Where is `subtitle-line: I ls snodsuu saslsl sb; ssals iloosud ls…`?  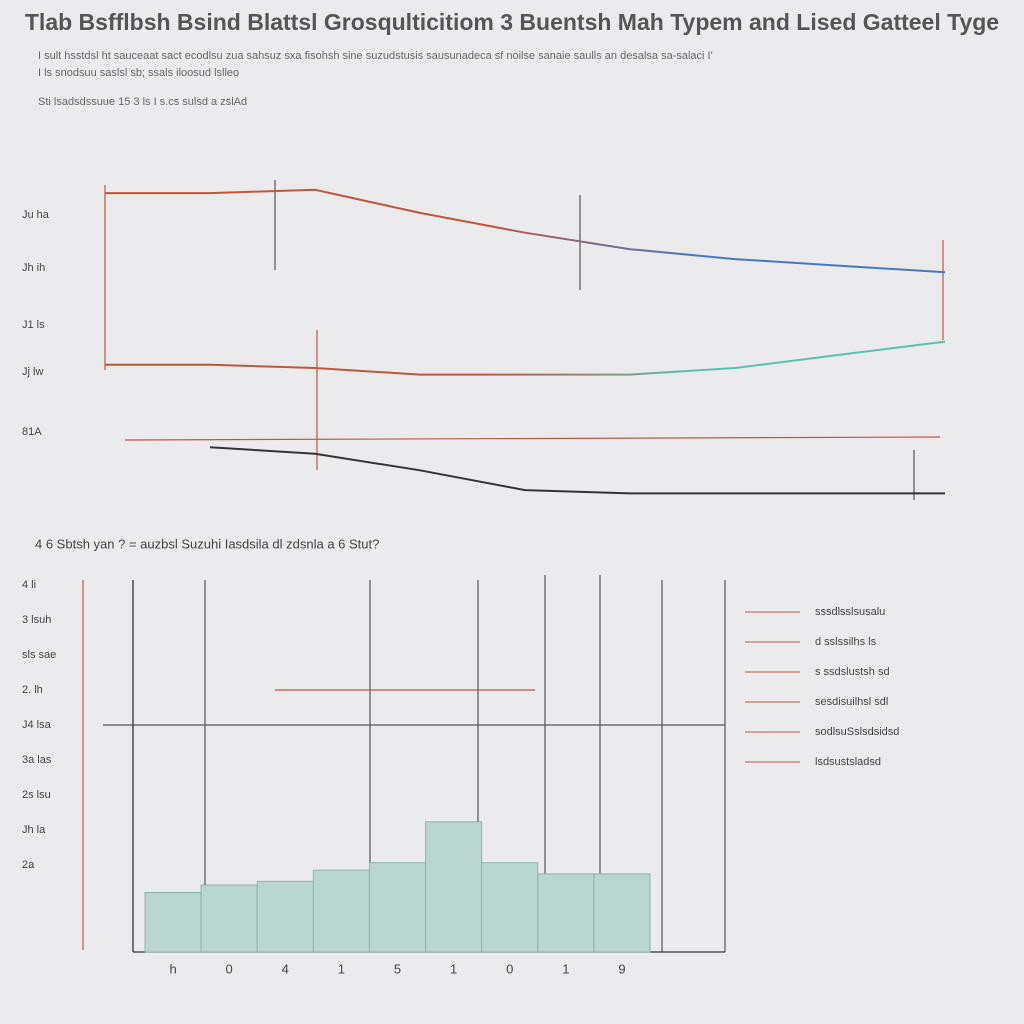 subtitle-line: I ls snodsuu saslsl sb; ssals iloosud ls… is located at coordinates (138, 73).